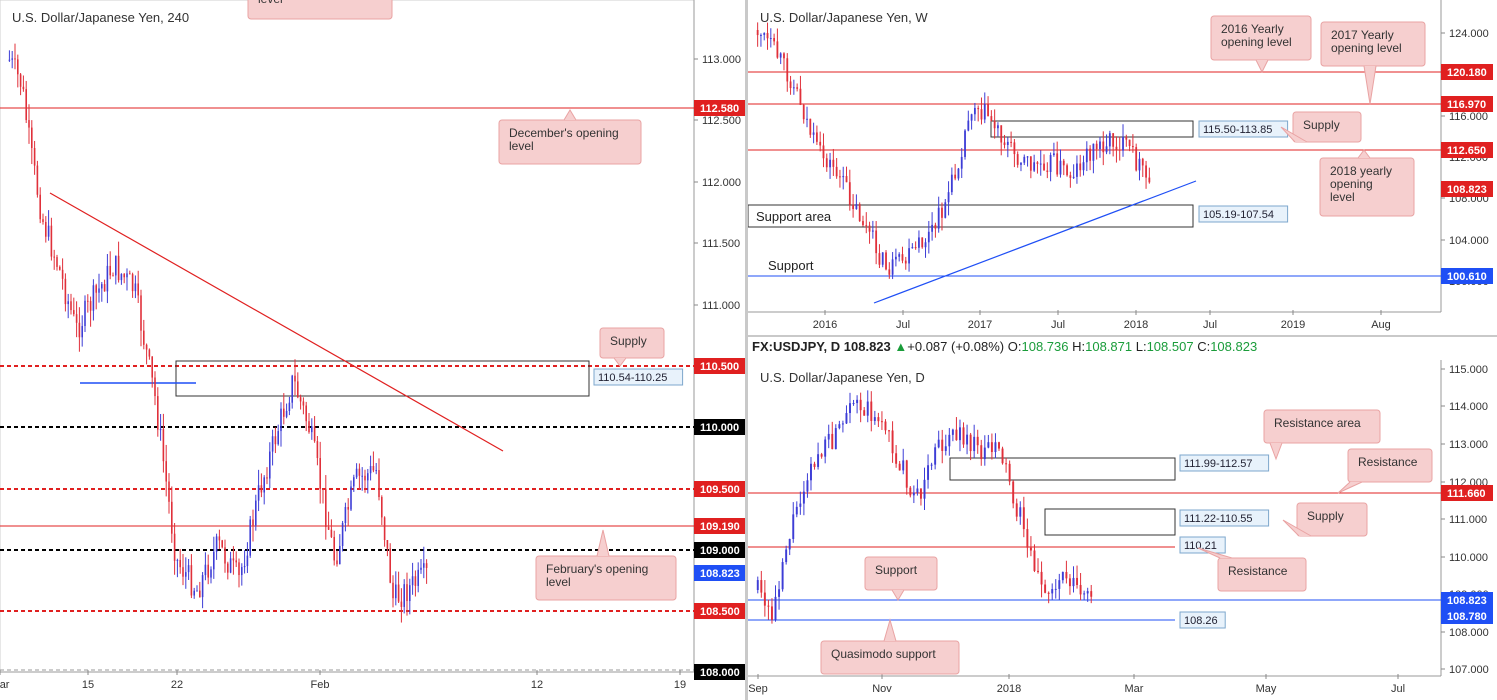 The width and height of the screenshot is (1497, 700). Describe the element at coordinates (1366, 48) in the screenshot. I see `callout-text: opening level` at that location.